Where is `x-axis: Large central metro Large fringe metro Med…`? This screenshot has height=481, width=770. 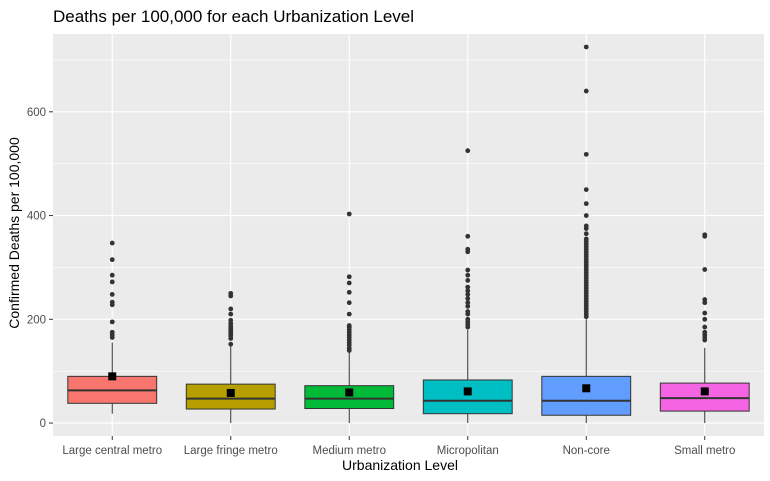 x-axis: Large central metro Large fringe metro Med… is located at coordinates (398, 446).